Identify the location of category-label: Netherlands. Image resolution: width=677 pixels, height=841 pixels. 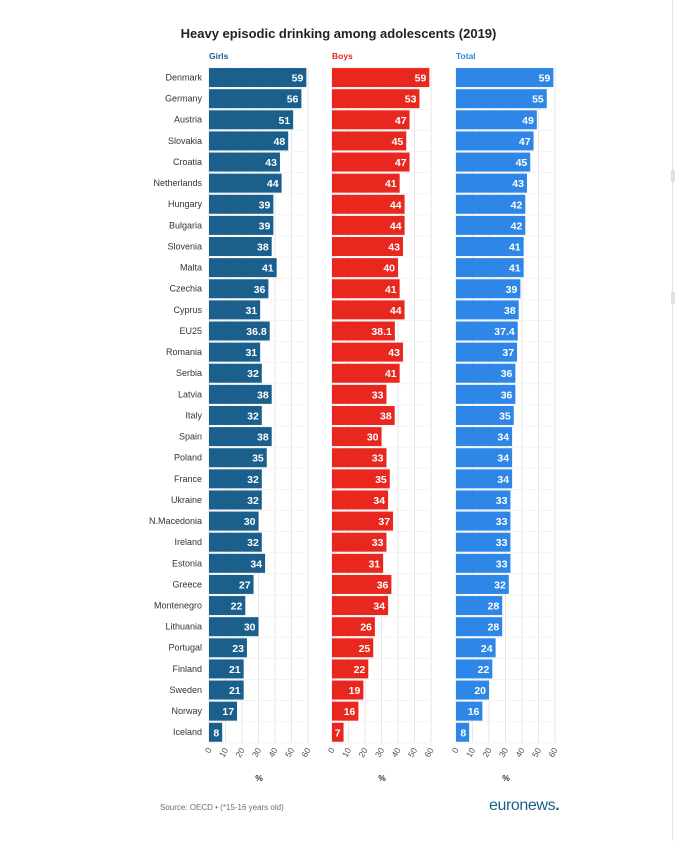
(177, 183).